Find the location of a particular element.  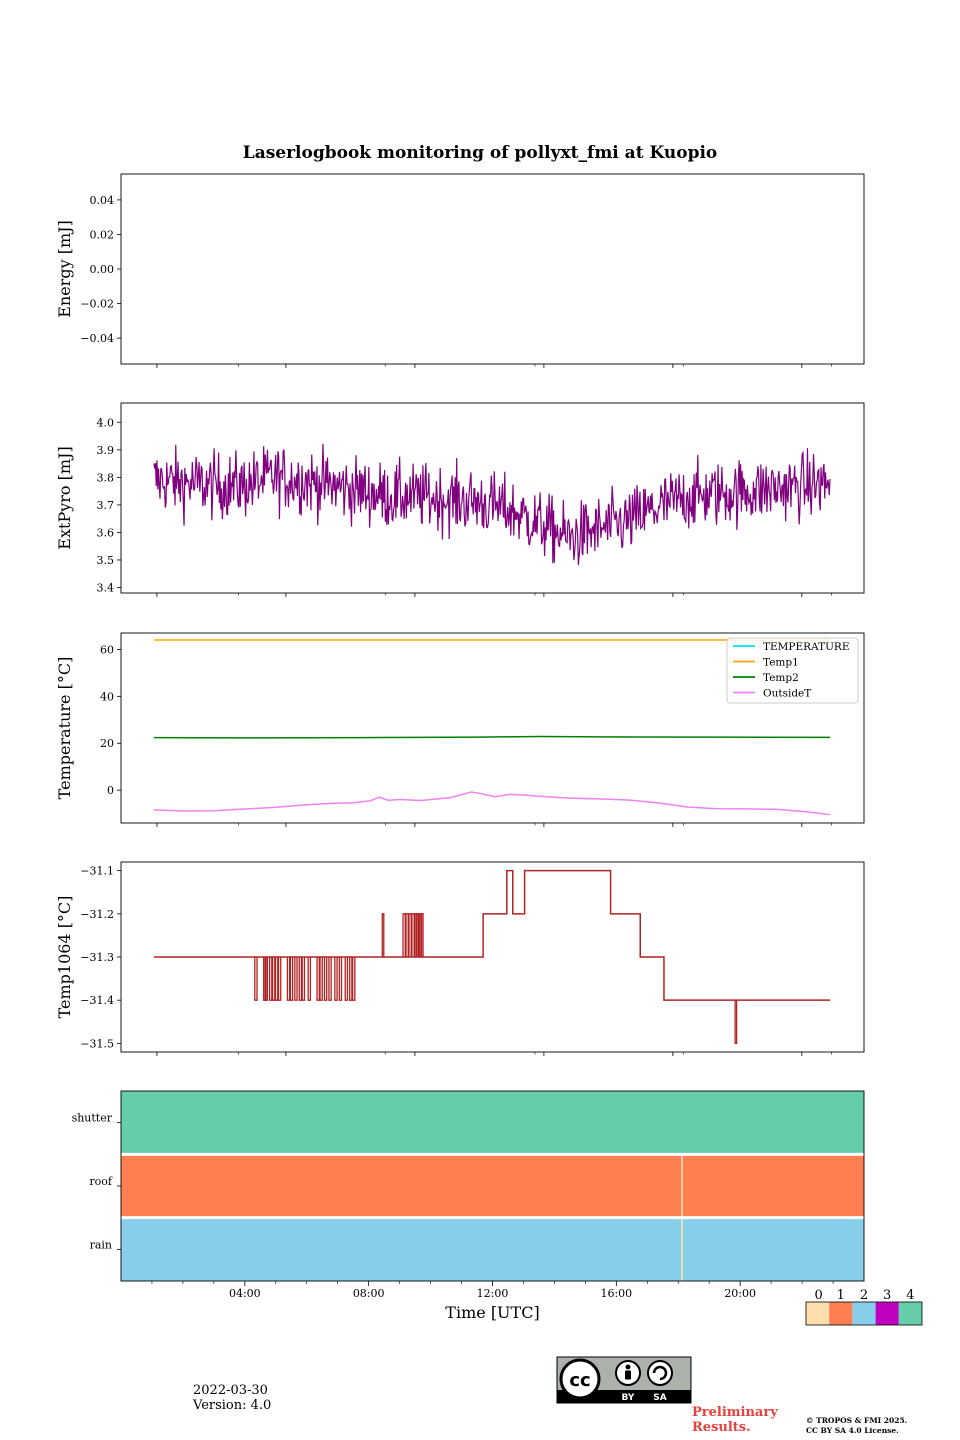

energy-panel: −0.04 −0.02 0.00 0.02 0.04 Energy [mJ] is located at coordinates (460, 270).